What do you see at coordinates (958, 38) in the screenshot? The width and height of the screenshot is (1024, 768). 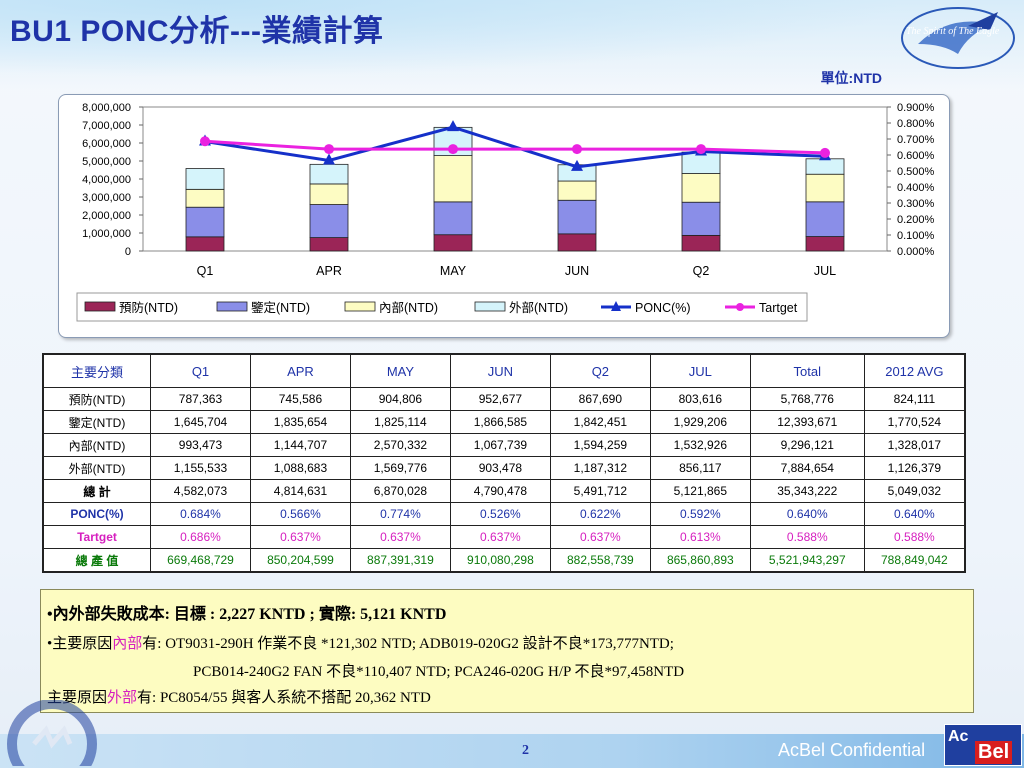 I see `eagle-logo: The Spirit of The Eagle` at bounding box center [958, 38].